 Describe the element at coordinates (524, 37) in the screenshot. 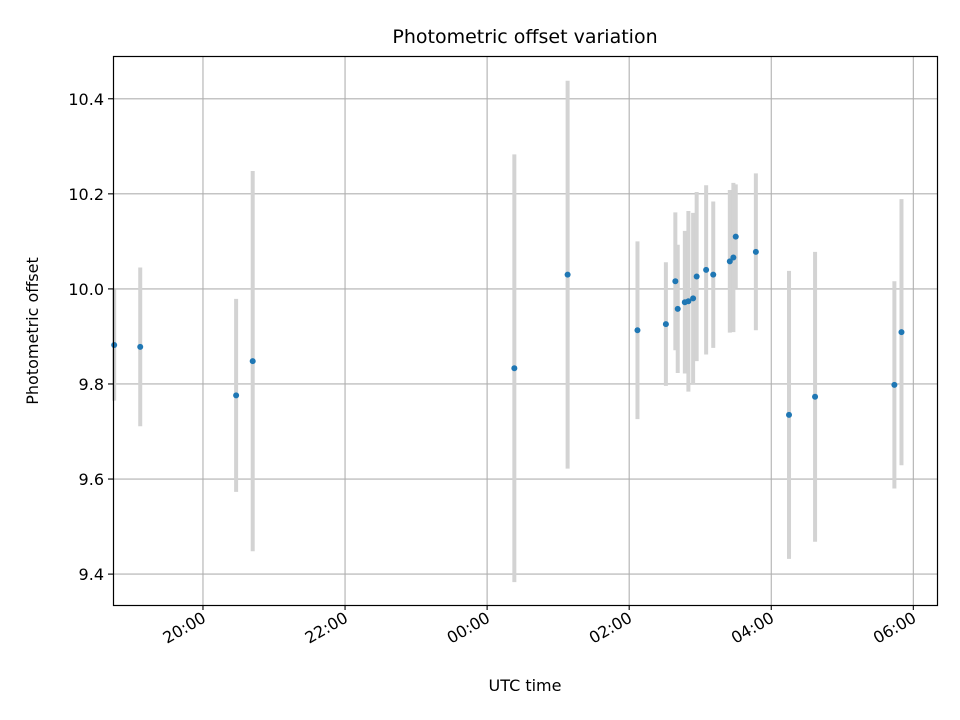

I see `chart-title: Photometric offset variation` at that location.